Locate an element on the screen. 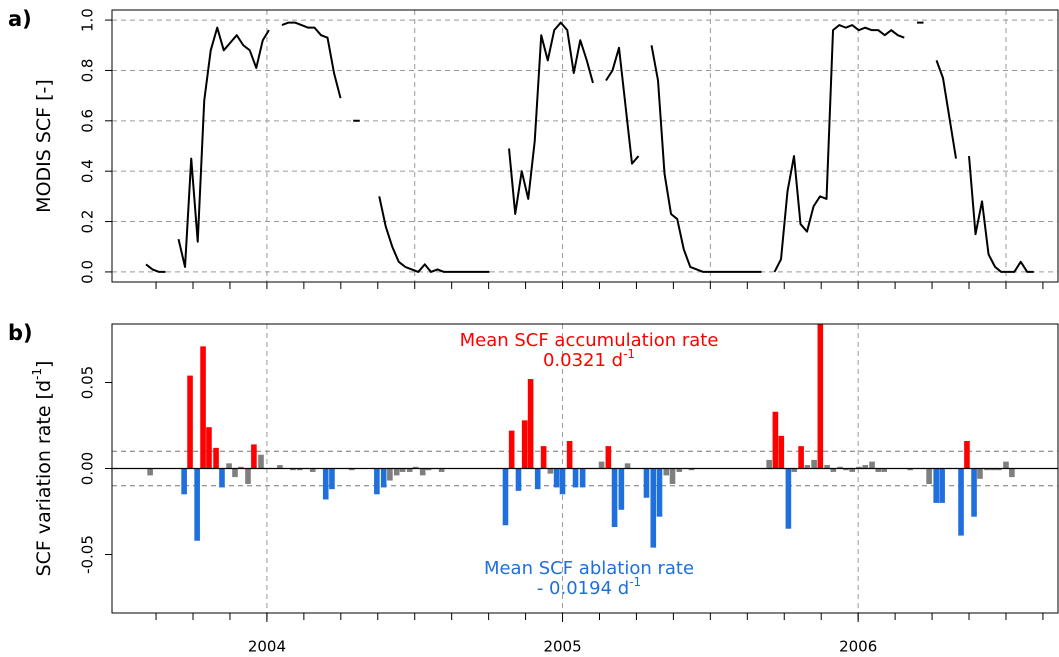 The image size is (1059, 657). y-axis-label-text: MODIS SCF [-] is located at coordinates (44, 146).